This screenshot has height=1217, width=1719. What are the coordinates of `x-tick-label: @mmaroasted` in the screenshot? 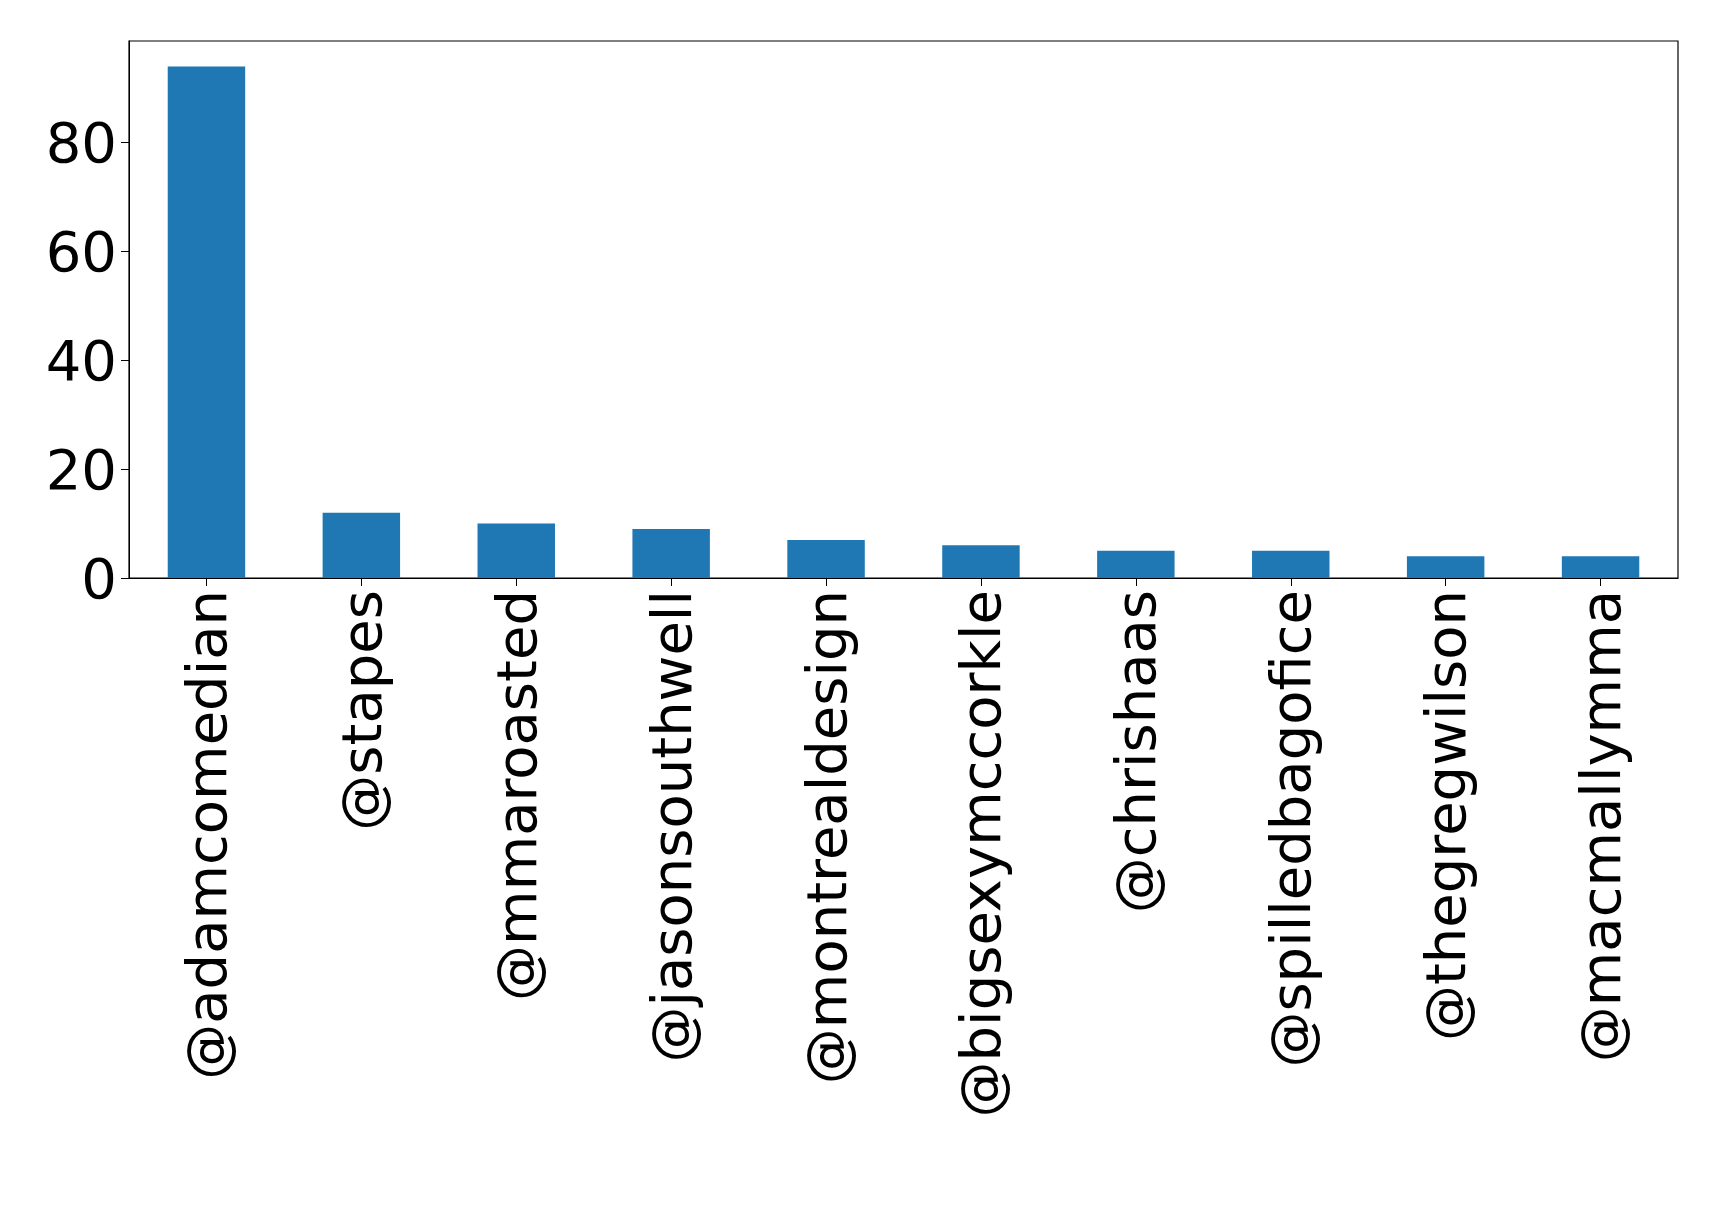 It's located at (516, 795).